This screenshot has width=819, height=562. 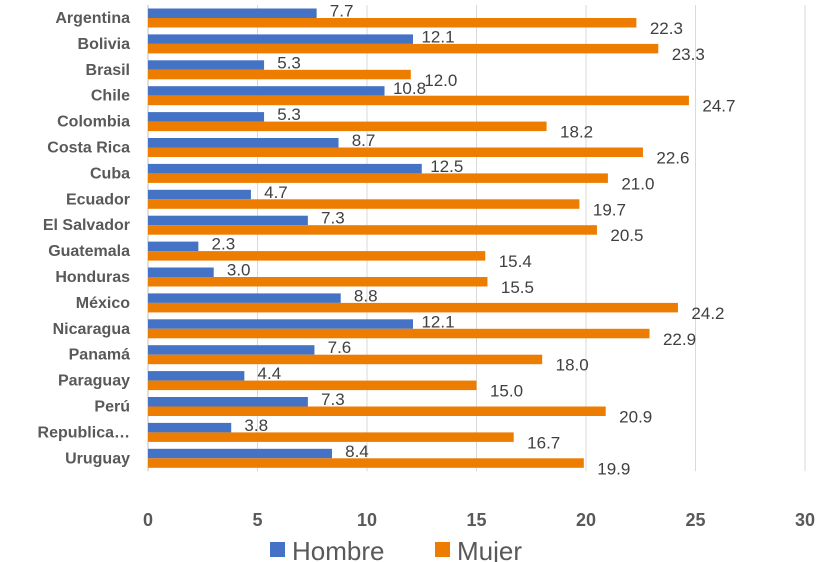 What do you see at coordinates (666, 28) in the screenshot?
I see `data-label-mujer: 22.3` at bounding box center [666, 28].